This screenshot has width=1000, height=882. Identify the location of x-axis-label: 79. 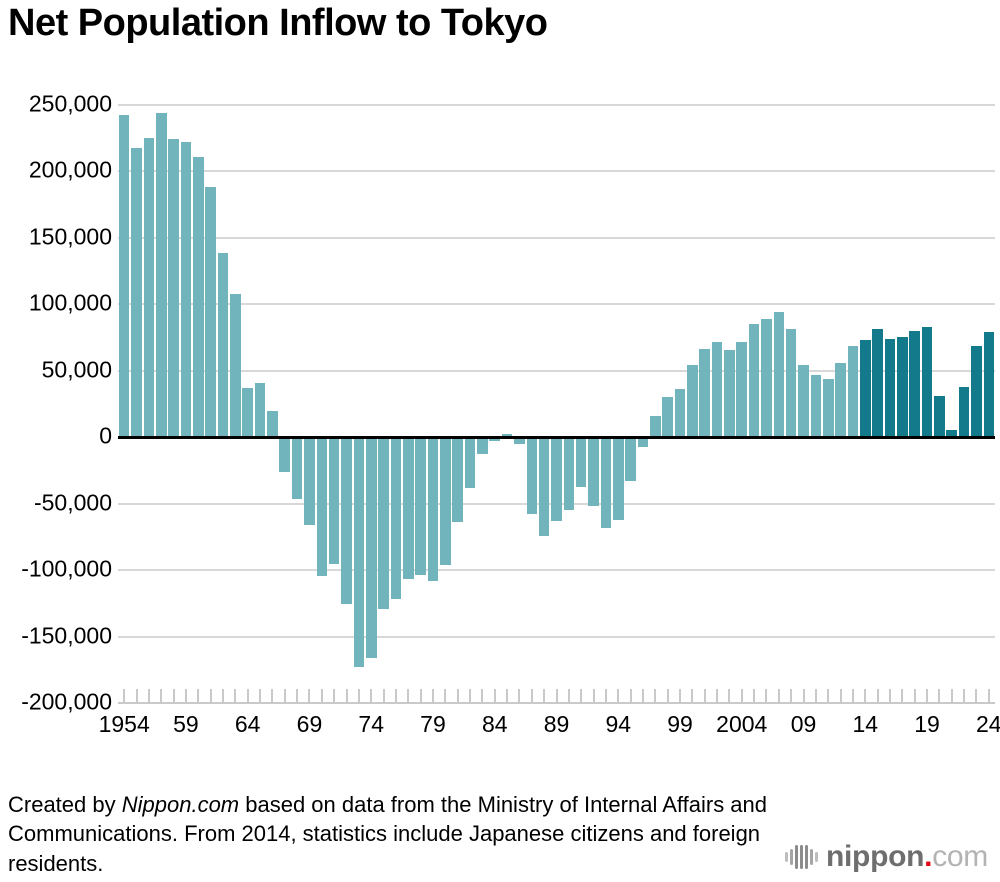
(433, 724).